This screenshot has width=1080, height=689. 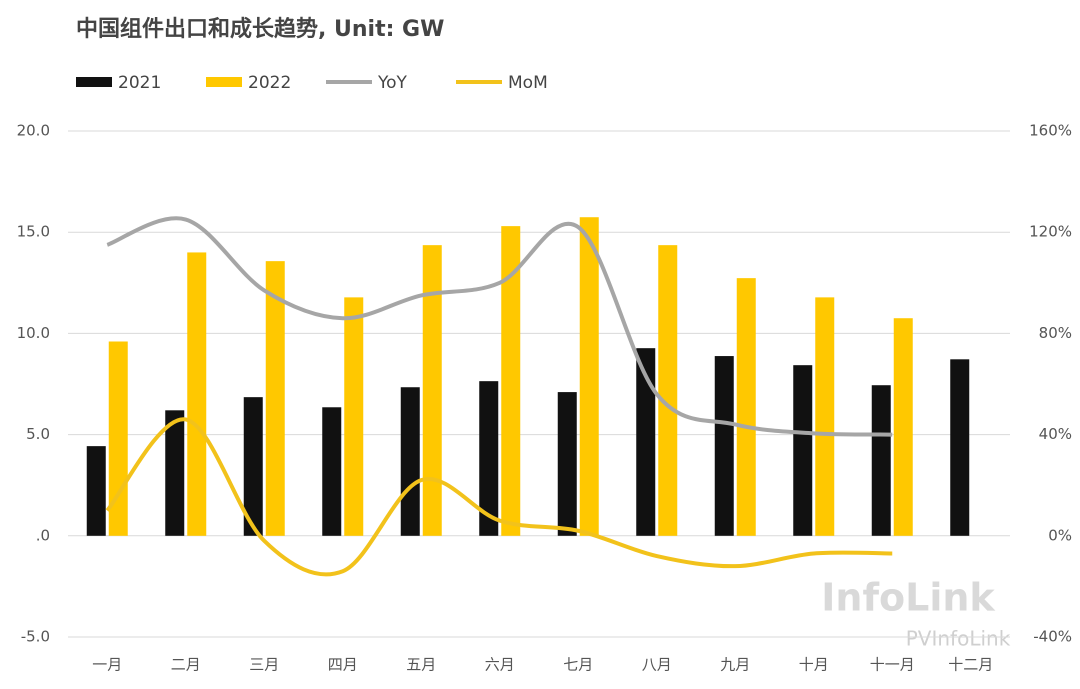 I want to click on x-tick-label: 十二月, so click(x=970, y=665).